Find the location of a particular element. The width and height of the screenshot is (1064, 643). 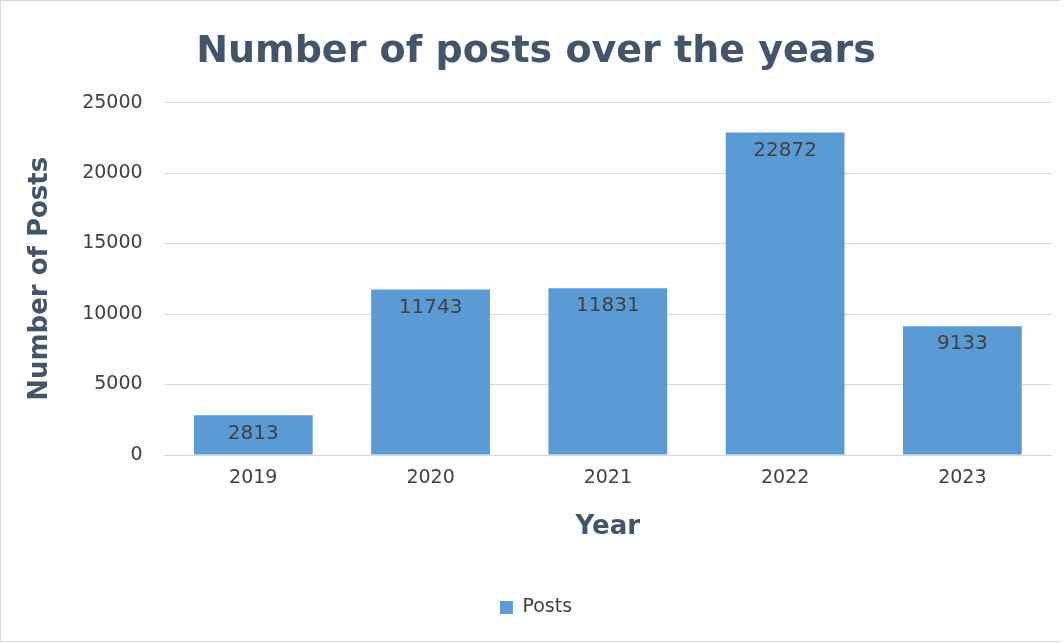

x-tick-label: 2019 is located at coordinates (253, 476).